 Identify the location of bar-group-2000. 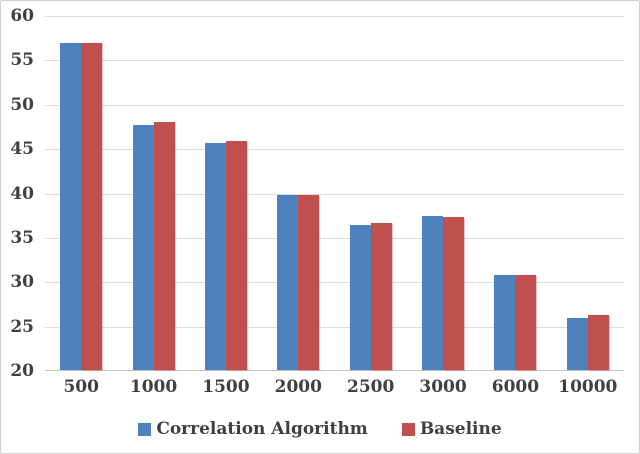
(298, 193).